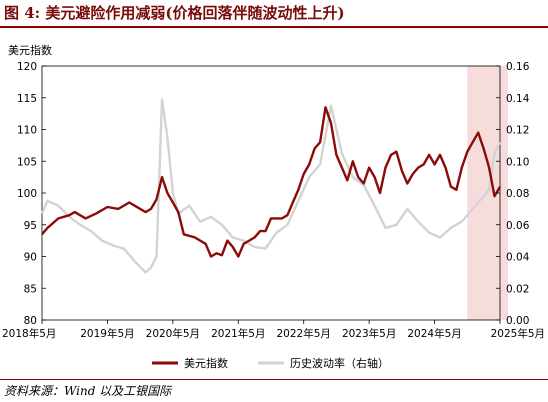  Describe the element at coordinates (304, 333) in the screenshot. I see `x-tick-label: 2022年5月` at that location.